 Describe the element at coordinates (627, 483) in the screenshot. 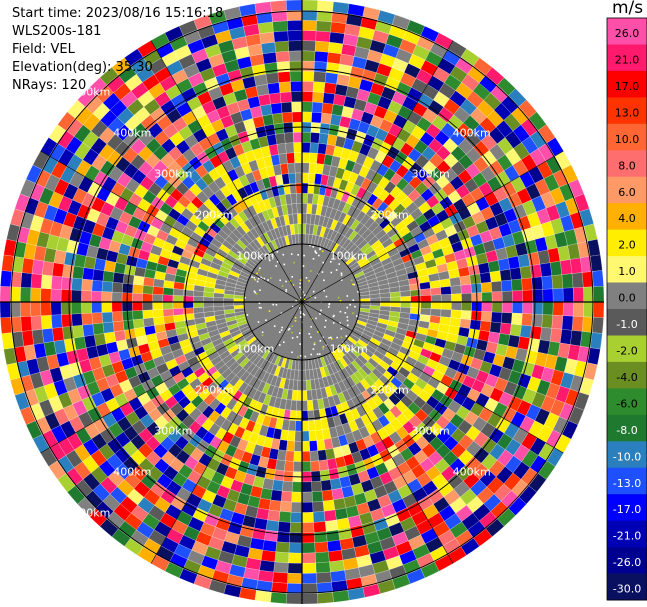

I see `colorbar-tick: -13.0` at that location.